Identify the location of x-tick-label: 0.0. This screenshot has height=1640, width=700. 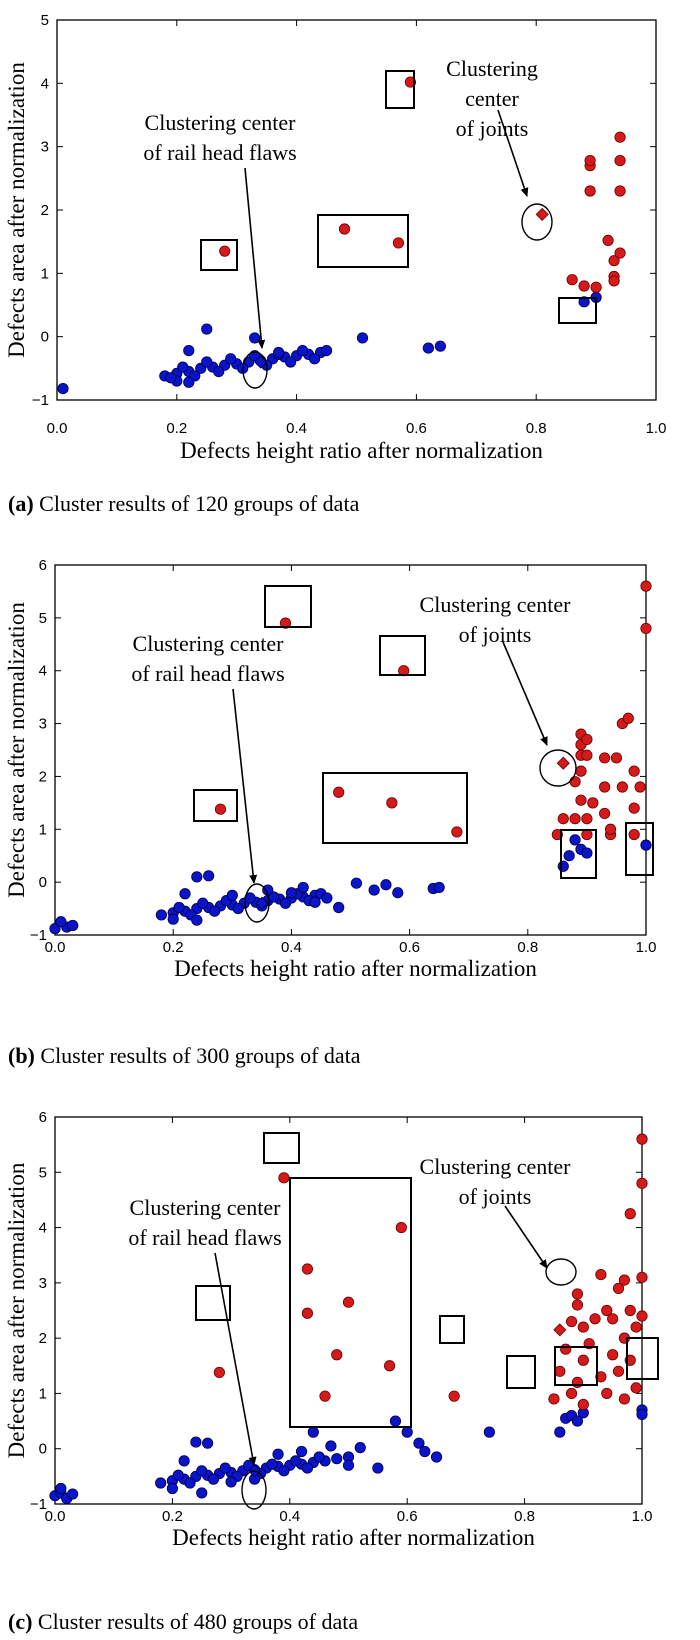
(55, 1516).